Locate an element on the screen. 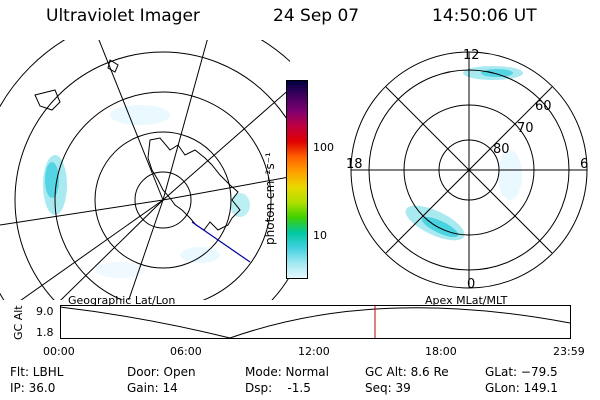 This screenshot has height=400, width=600. mag-lat-70-label: 70 is located at coordinates (525, 128).